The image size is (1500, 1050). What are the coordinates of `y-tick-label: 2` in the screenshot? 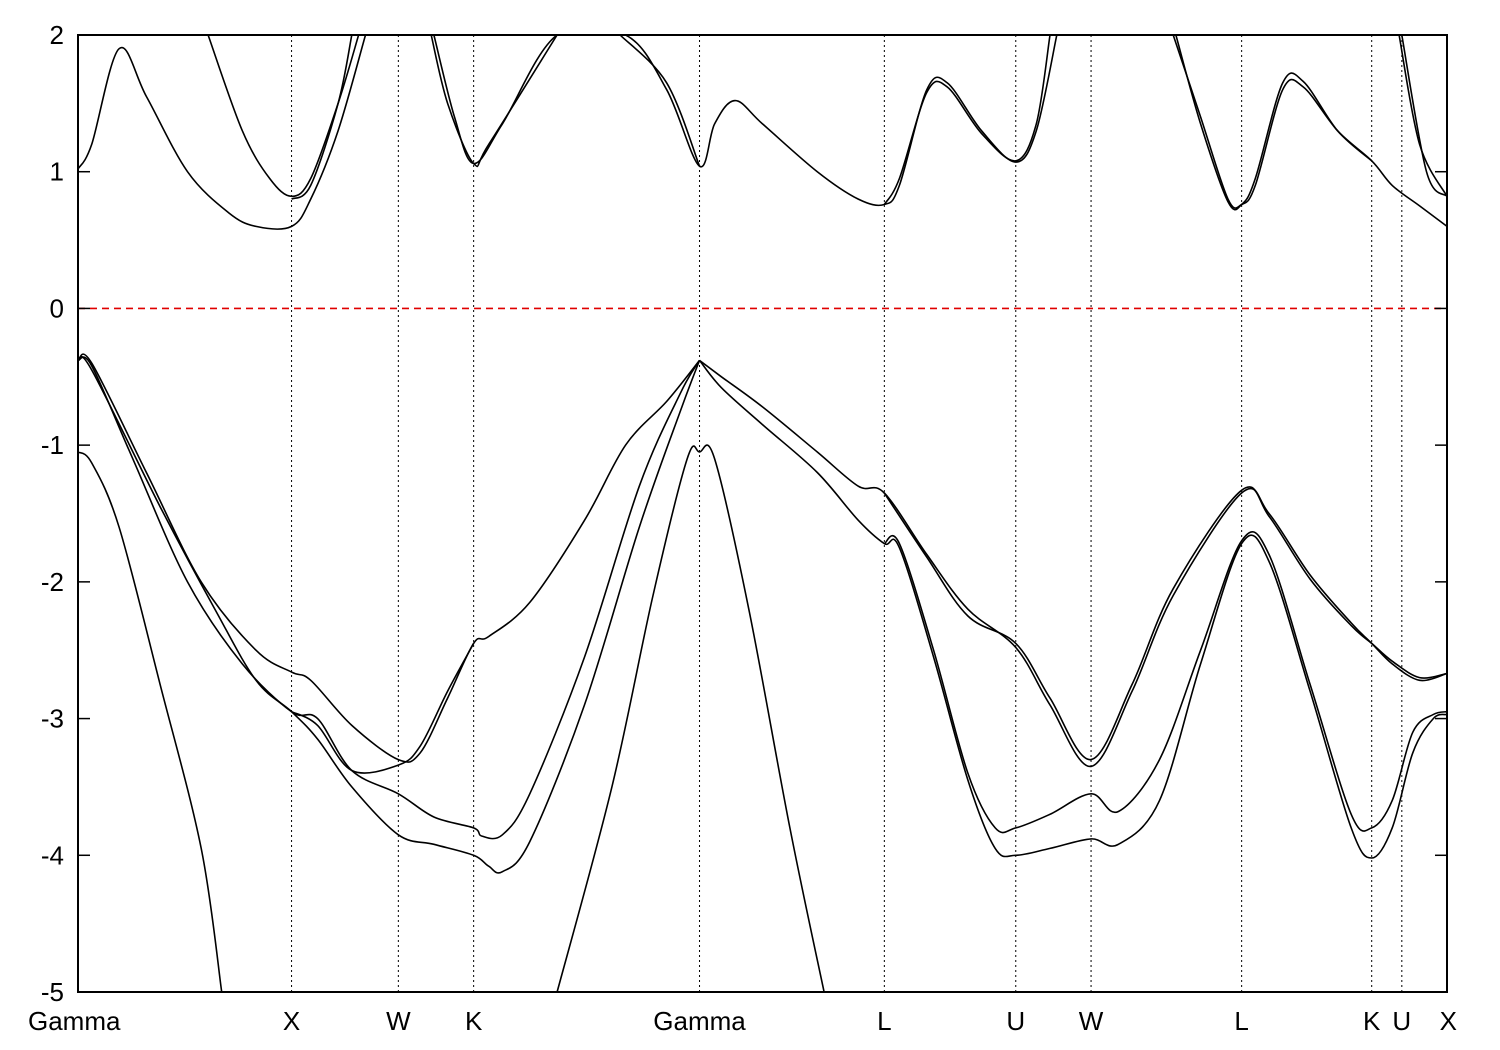 It's located at (57, 35).